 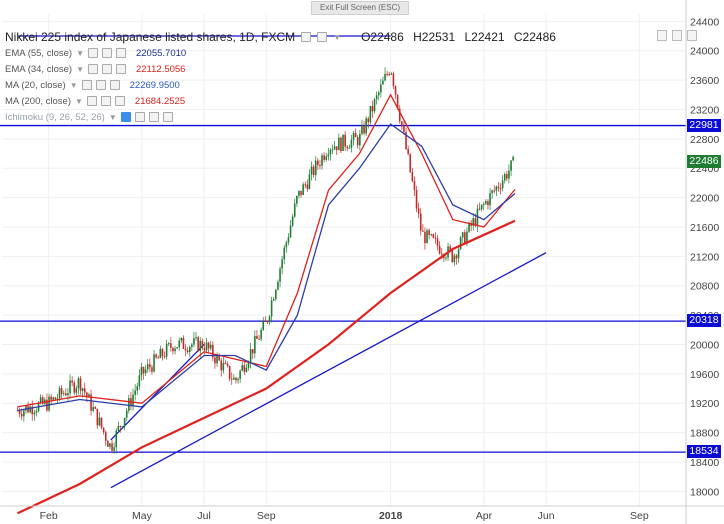 I want to click on legend-row-ema34: EMA (34, close) ▼ 22112.5056, so click(x=95, y=69).